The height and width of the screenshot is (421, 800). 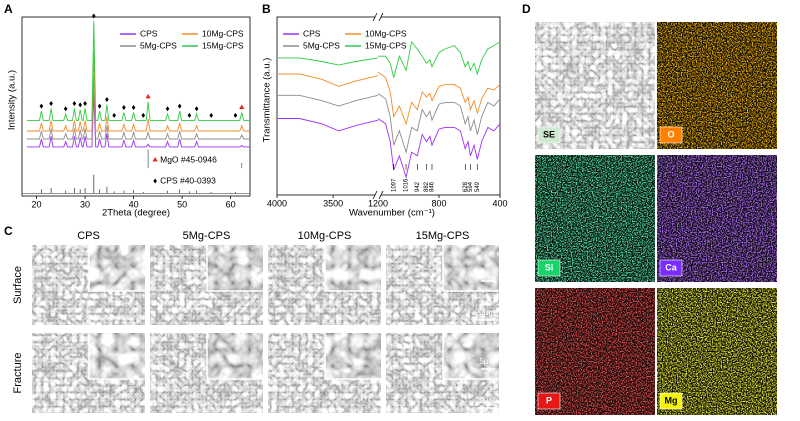 I want to click on map-label: P, so click(x=549, y=400).